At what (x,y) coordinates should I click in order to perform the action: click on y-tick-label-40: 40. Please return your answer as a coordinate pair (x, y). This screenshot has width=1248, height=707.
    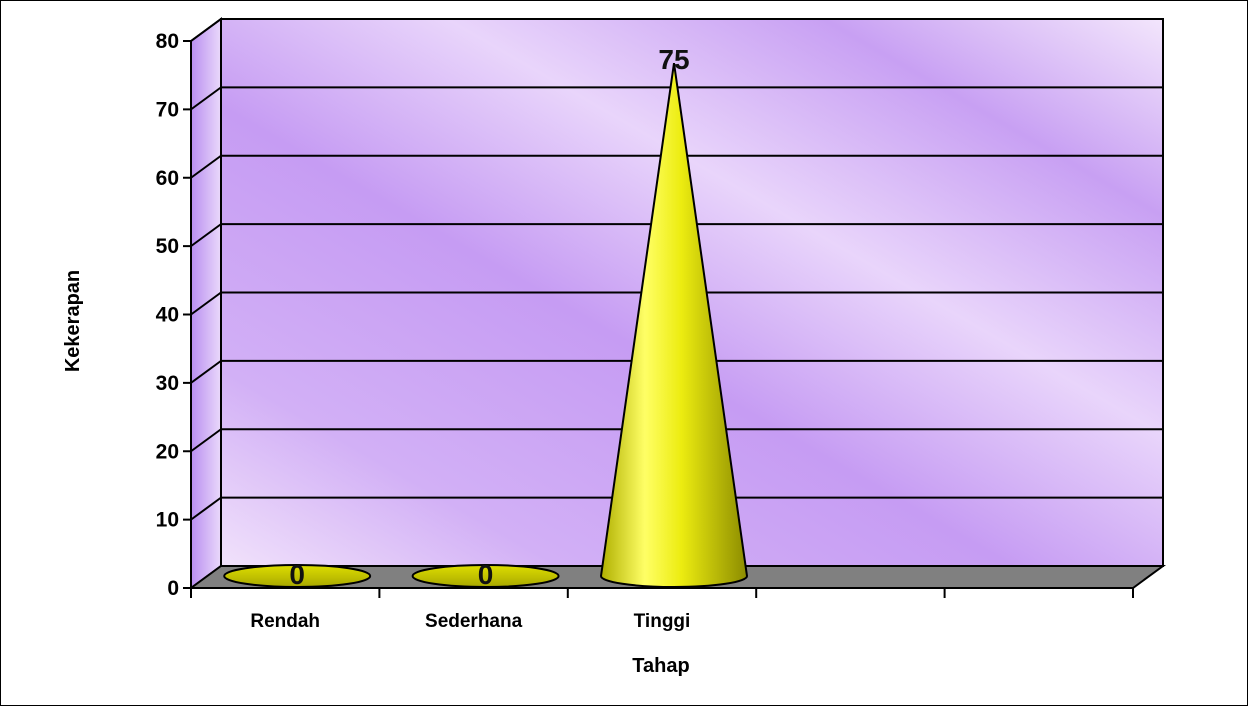
    Looking at the image, I should click on (167, 315).